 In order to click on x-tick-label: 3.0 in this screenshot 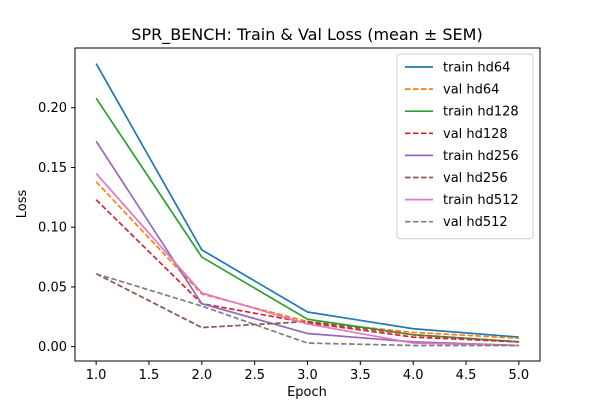, I will do `click(307, 375)`.